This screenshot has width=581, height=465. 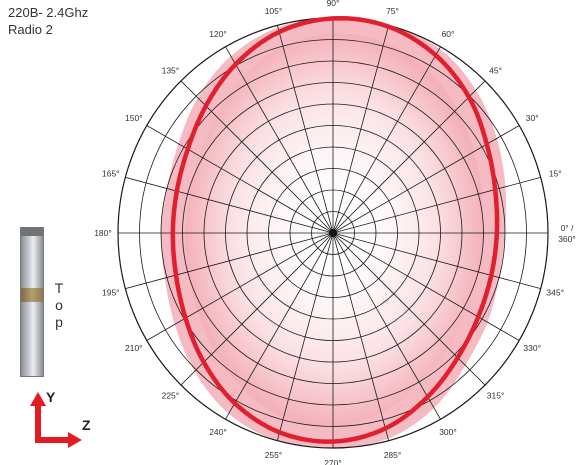 I want to click on tick-label: 270°, so click(x=333, y=461).